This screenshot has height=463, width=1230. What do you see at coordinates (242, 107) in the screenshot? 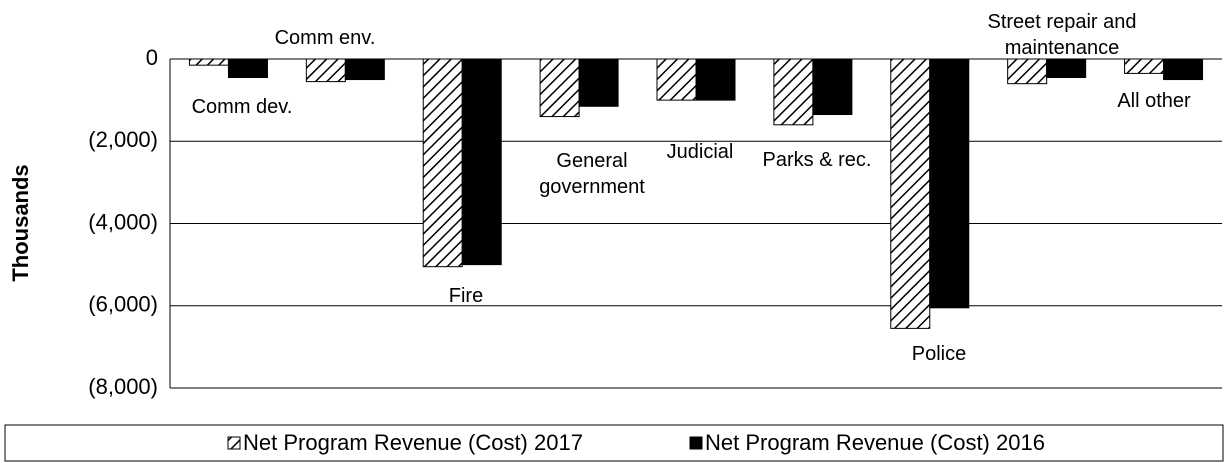
I see `category-label: Comm dev.` at bounding box center [242, 107].